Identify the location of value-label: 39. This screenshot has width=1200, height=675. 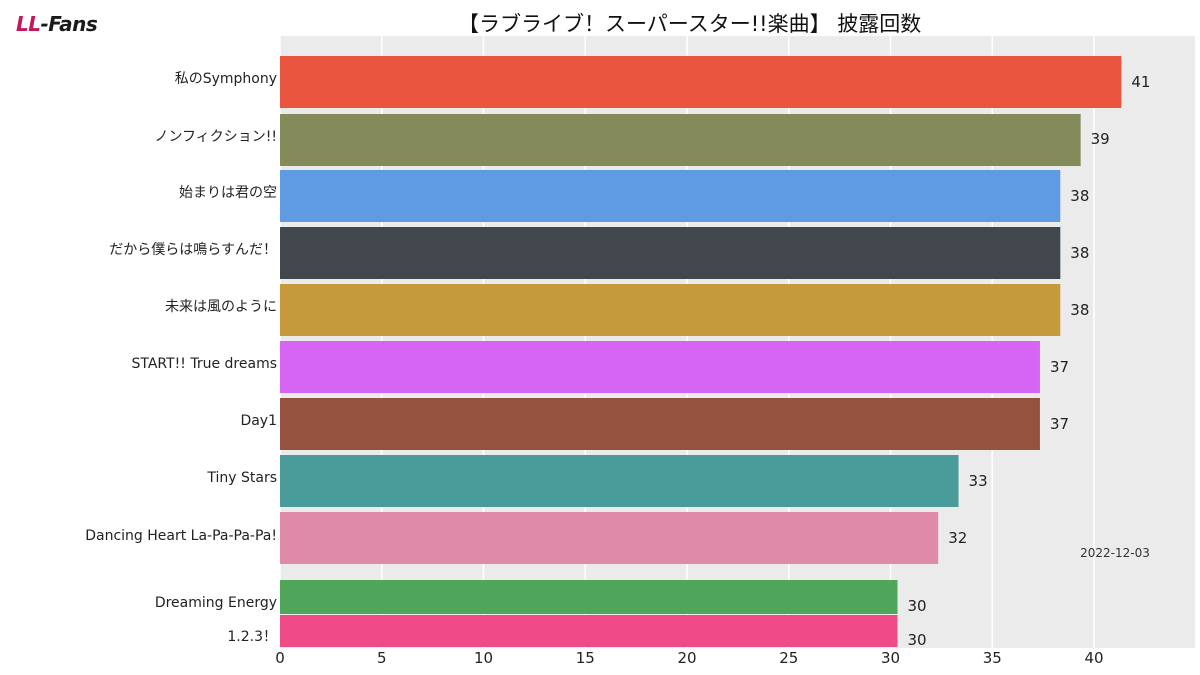
(1100, 139).